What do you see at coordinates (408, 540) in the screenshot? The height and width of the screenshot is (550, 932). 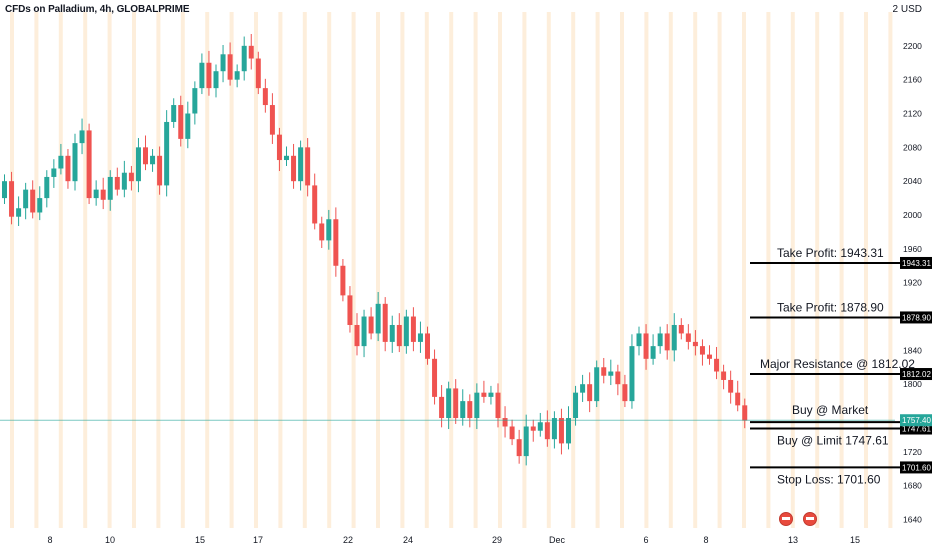 I see `time-tick-label: 24` at bounding box center [408, 540].